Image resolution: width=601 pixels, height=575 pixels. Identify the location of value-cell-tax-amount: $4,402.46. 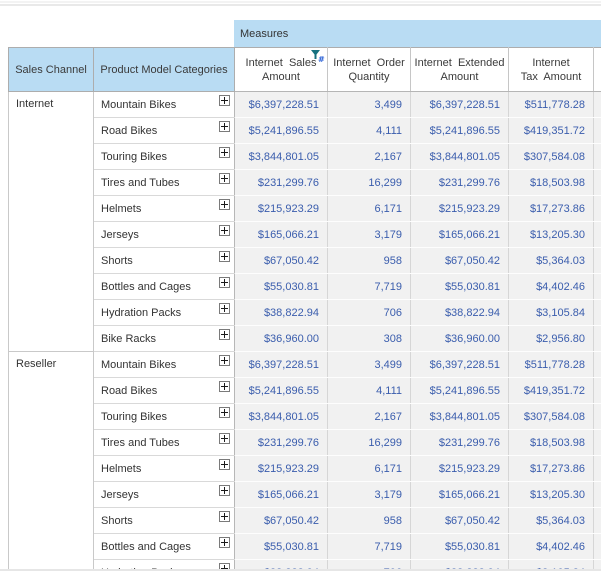
(551, 546).